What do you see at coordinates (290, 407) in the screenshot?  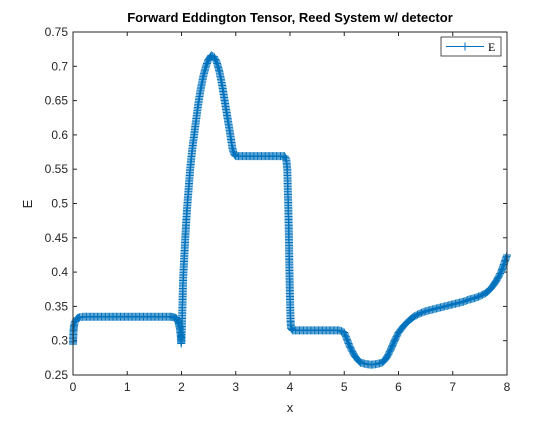 I see `x-axis-label: x` at bounding box center [290, 407].